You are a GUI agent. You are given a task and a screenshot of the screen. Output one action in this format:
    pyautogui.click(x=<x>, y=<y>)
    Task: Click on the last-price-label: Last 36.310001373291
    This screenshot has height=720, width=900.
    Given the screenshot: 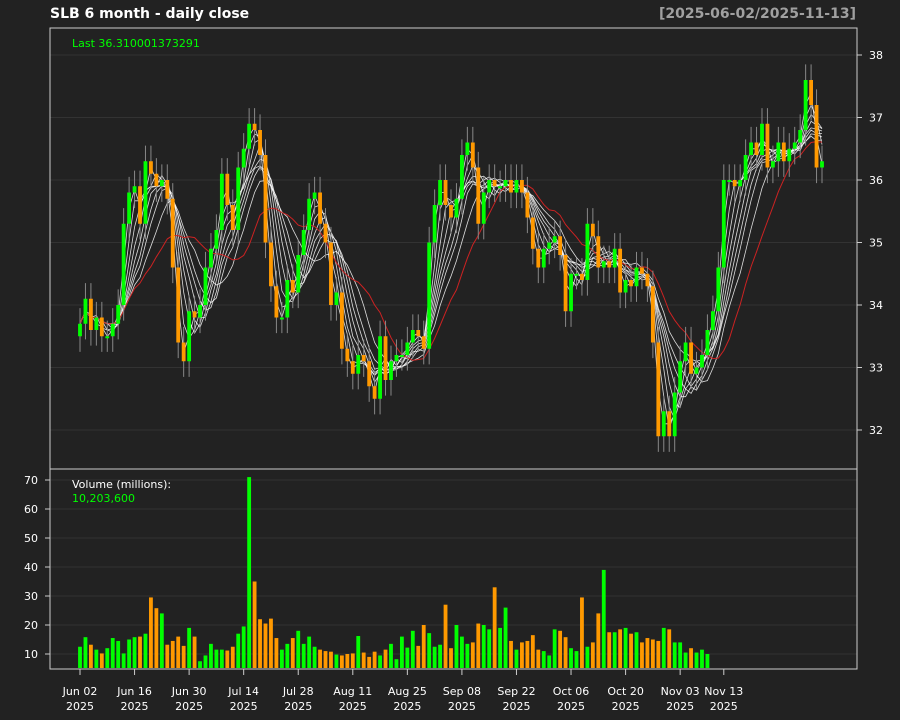 What is the action you would take?
    pyautogui.click(x=136, y=43)
    